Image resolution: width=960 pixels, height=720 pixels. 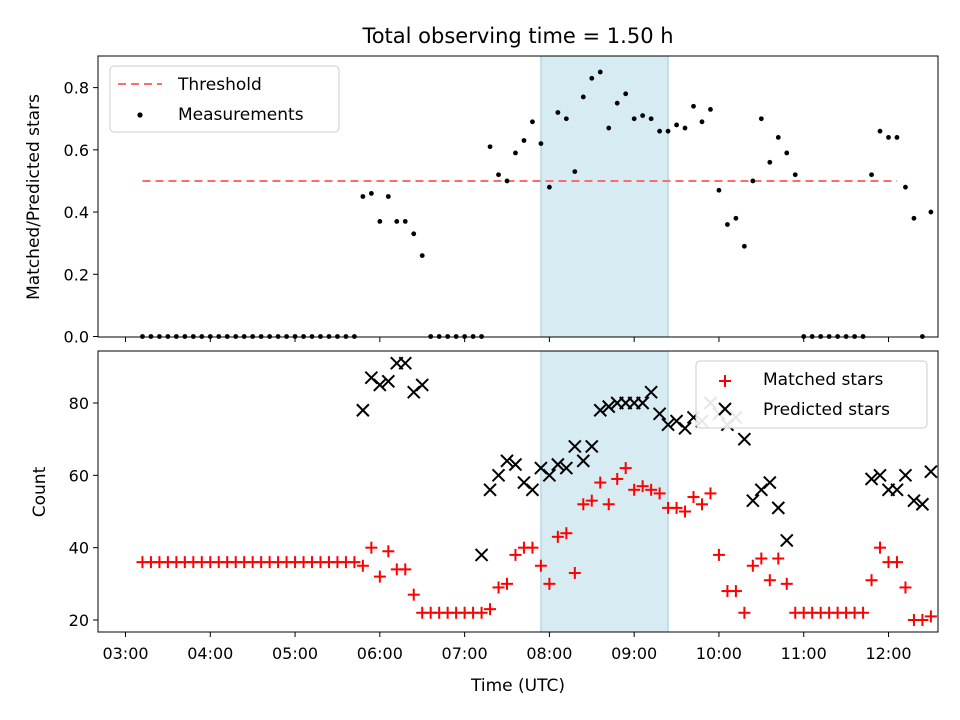 I want to click on top-legend: Threshold Measurements, so click(x=224, y=99).